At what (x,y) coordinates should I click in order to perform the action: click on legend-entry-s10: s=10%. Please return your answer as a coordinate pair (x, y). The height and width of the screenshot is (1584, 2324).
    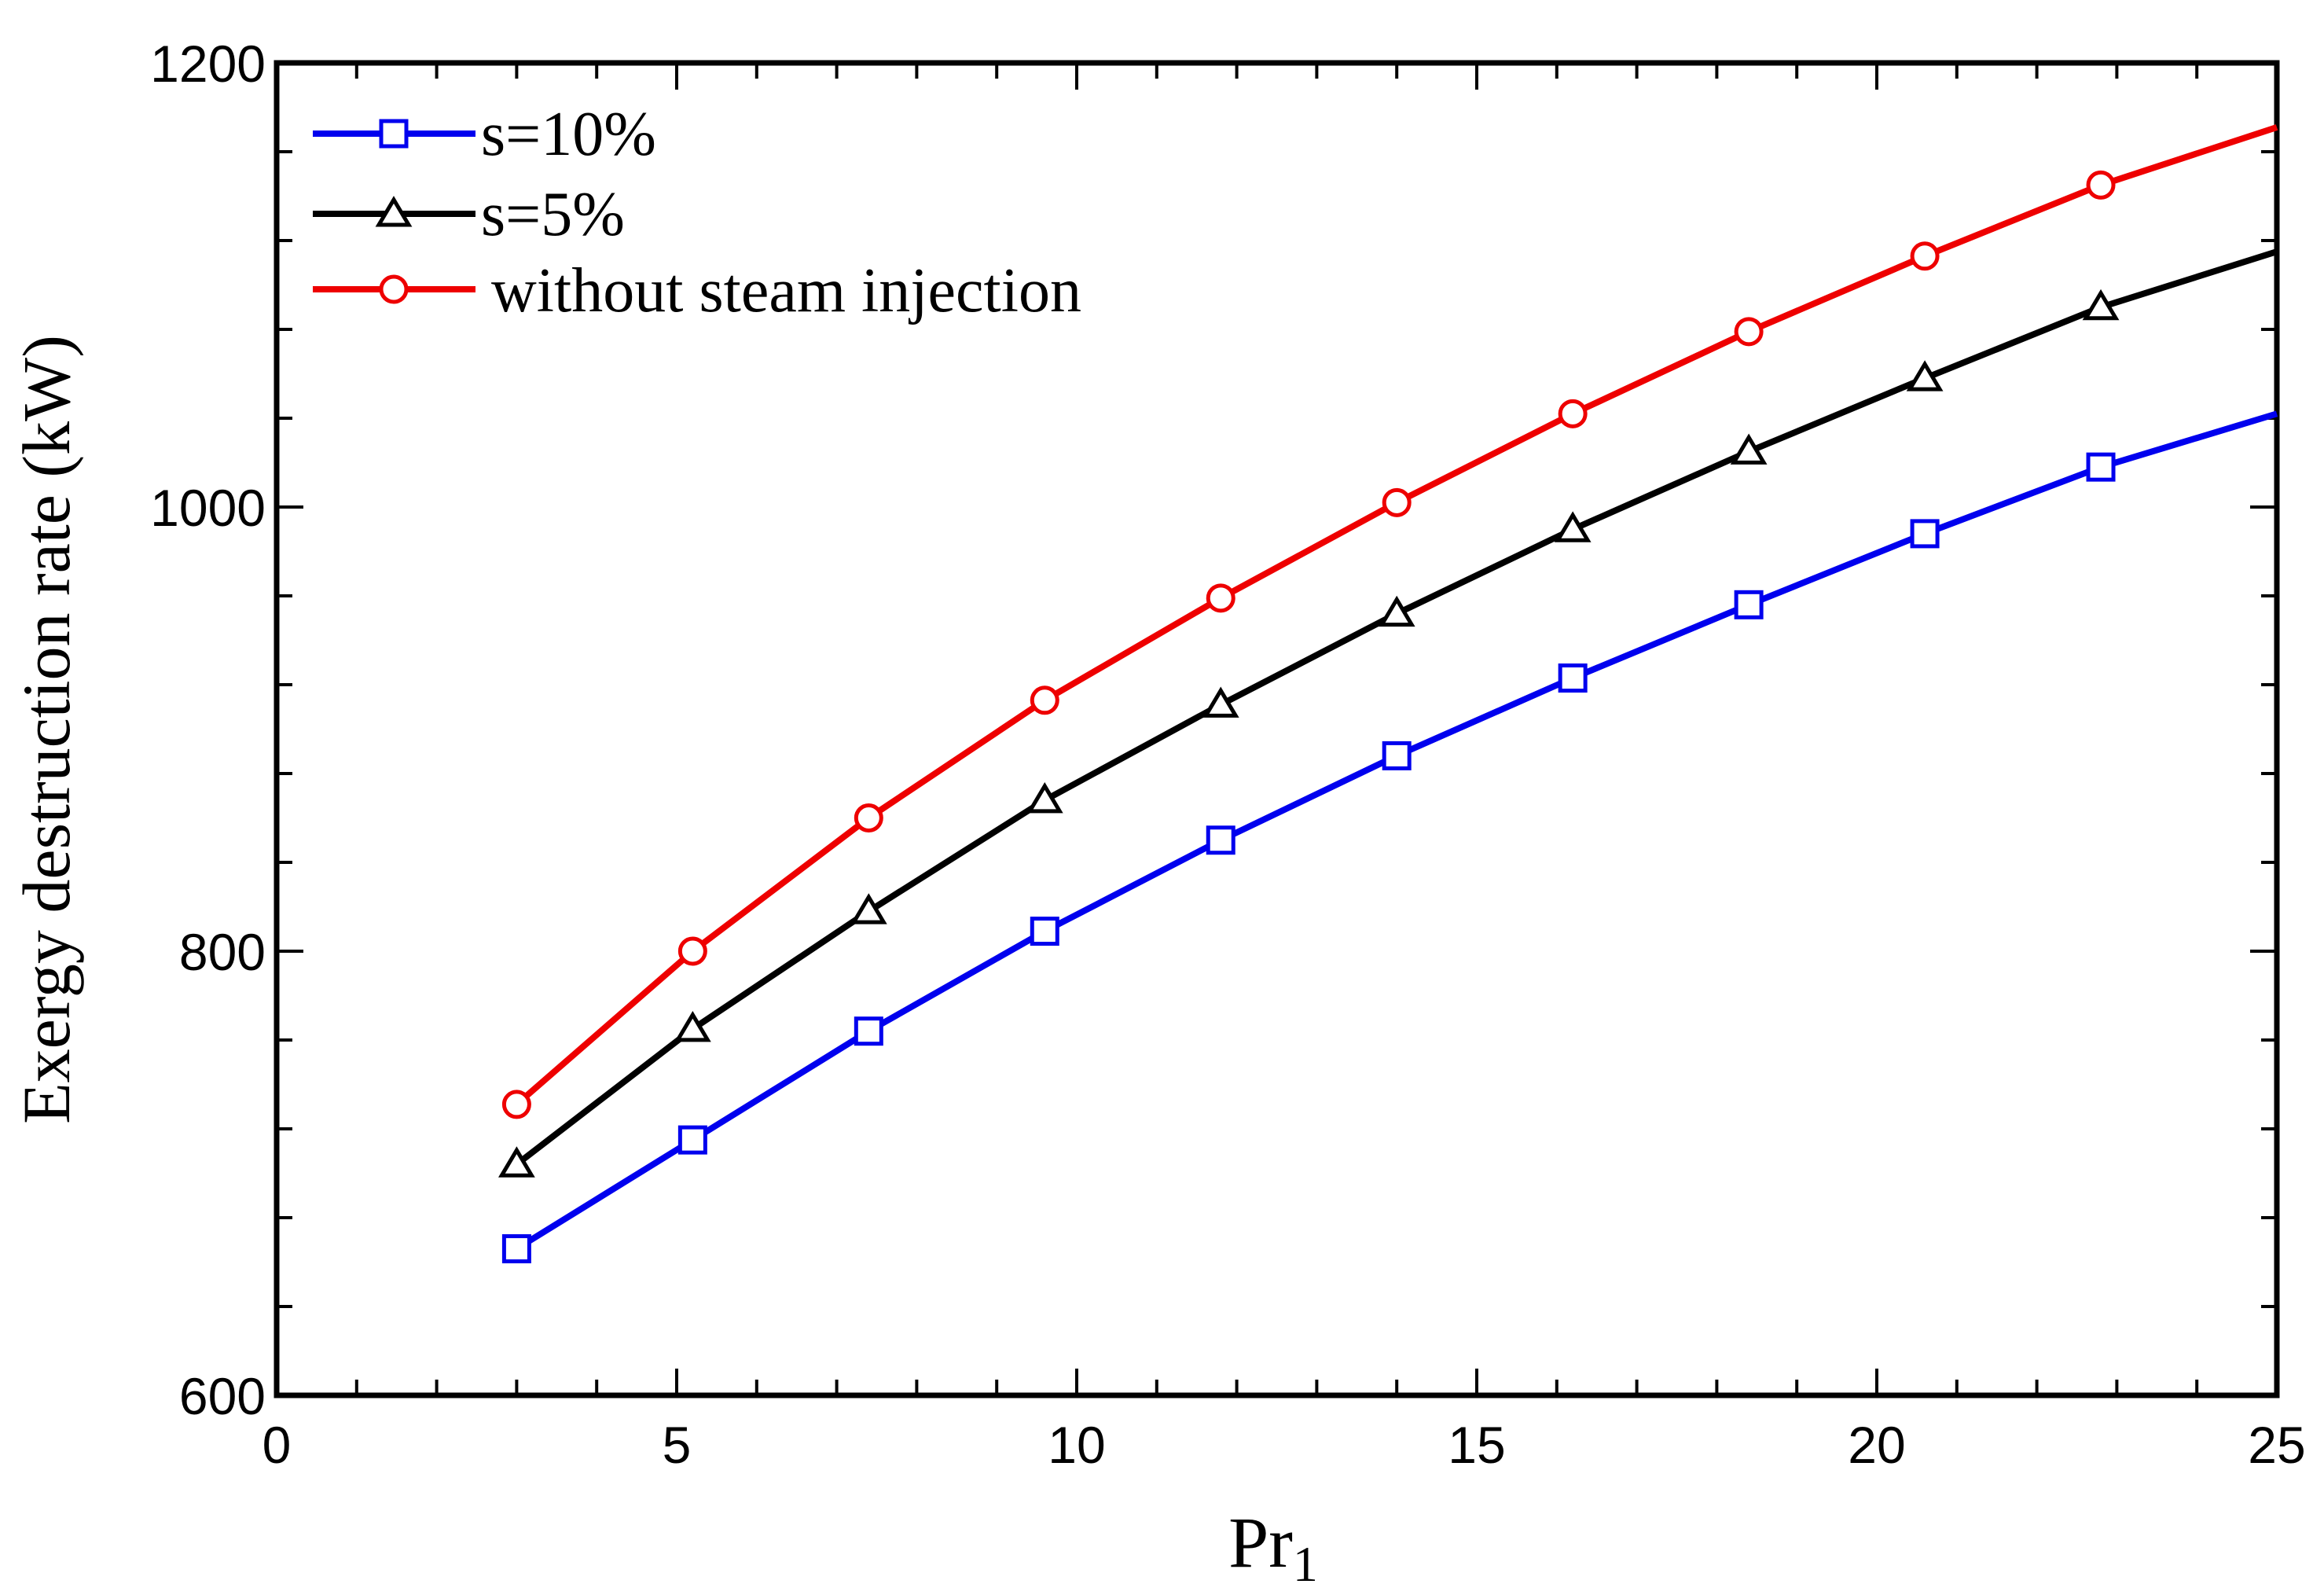
    Looking at the image, I should click on (484, 134).